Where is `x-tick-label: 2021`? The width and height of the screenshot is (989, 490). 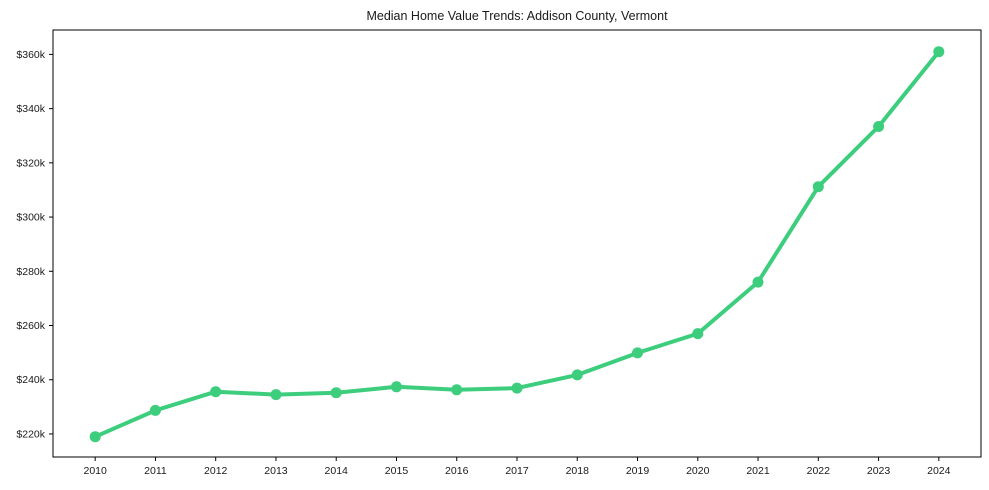 x-tick-label: 2021 is located at coordinates (758, 471).